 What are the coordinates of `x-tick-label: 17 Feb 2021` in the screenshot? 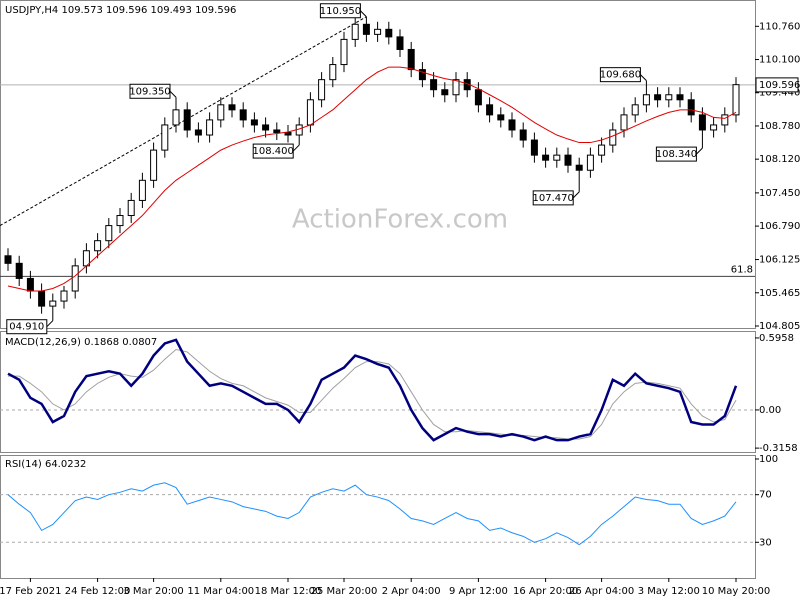 It's located at (31, 591).